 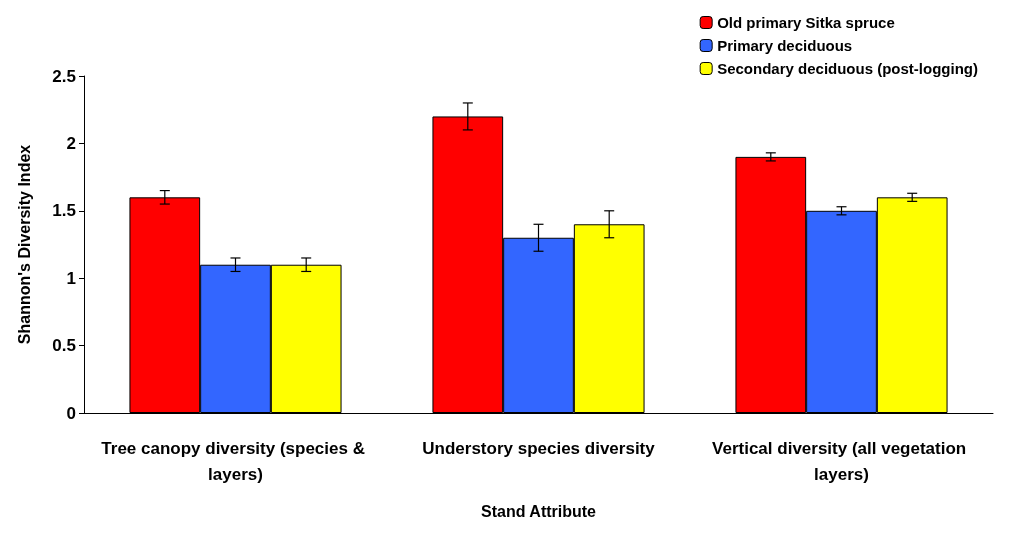 What do you see at coordinates (539, 448) in the screenshot?
I see `x-tick-label: Understory species diversity` at bounding box center [539, 448].